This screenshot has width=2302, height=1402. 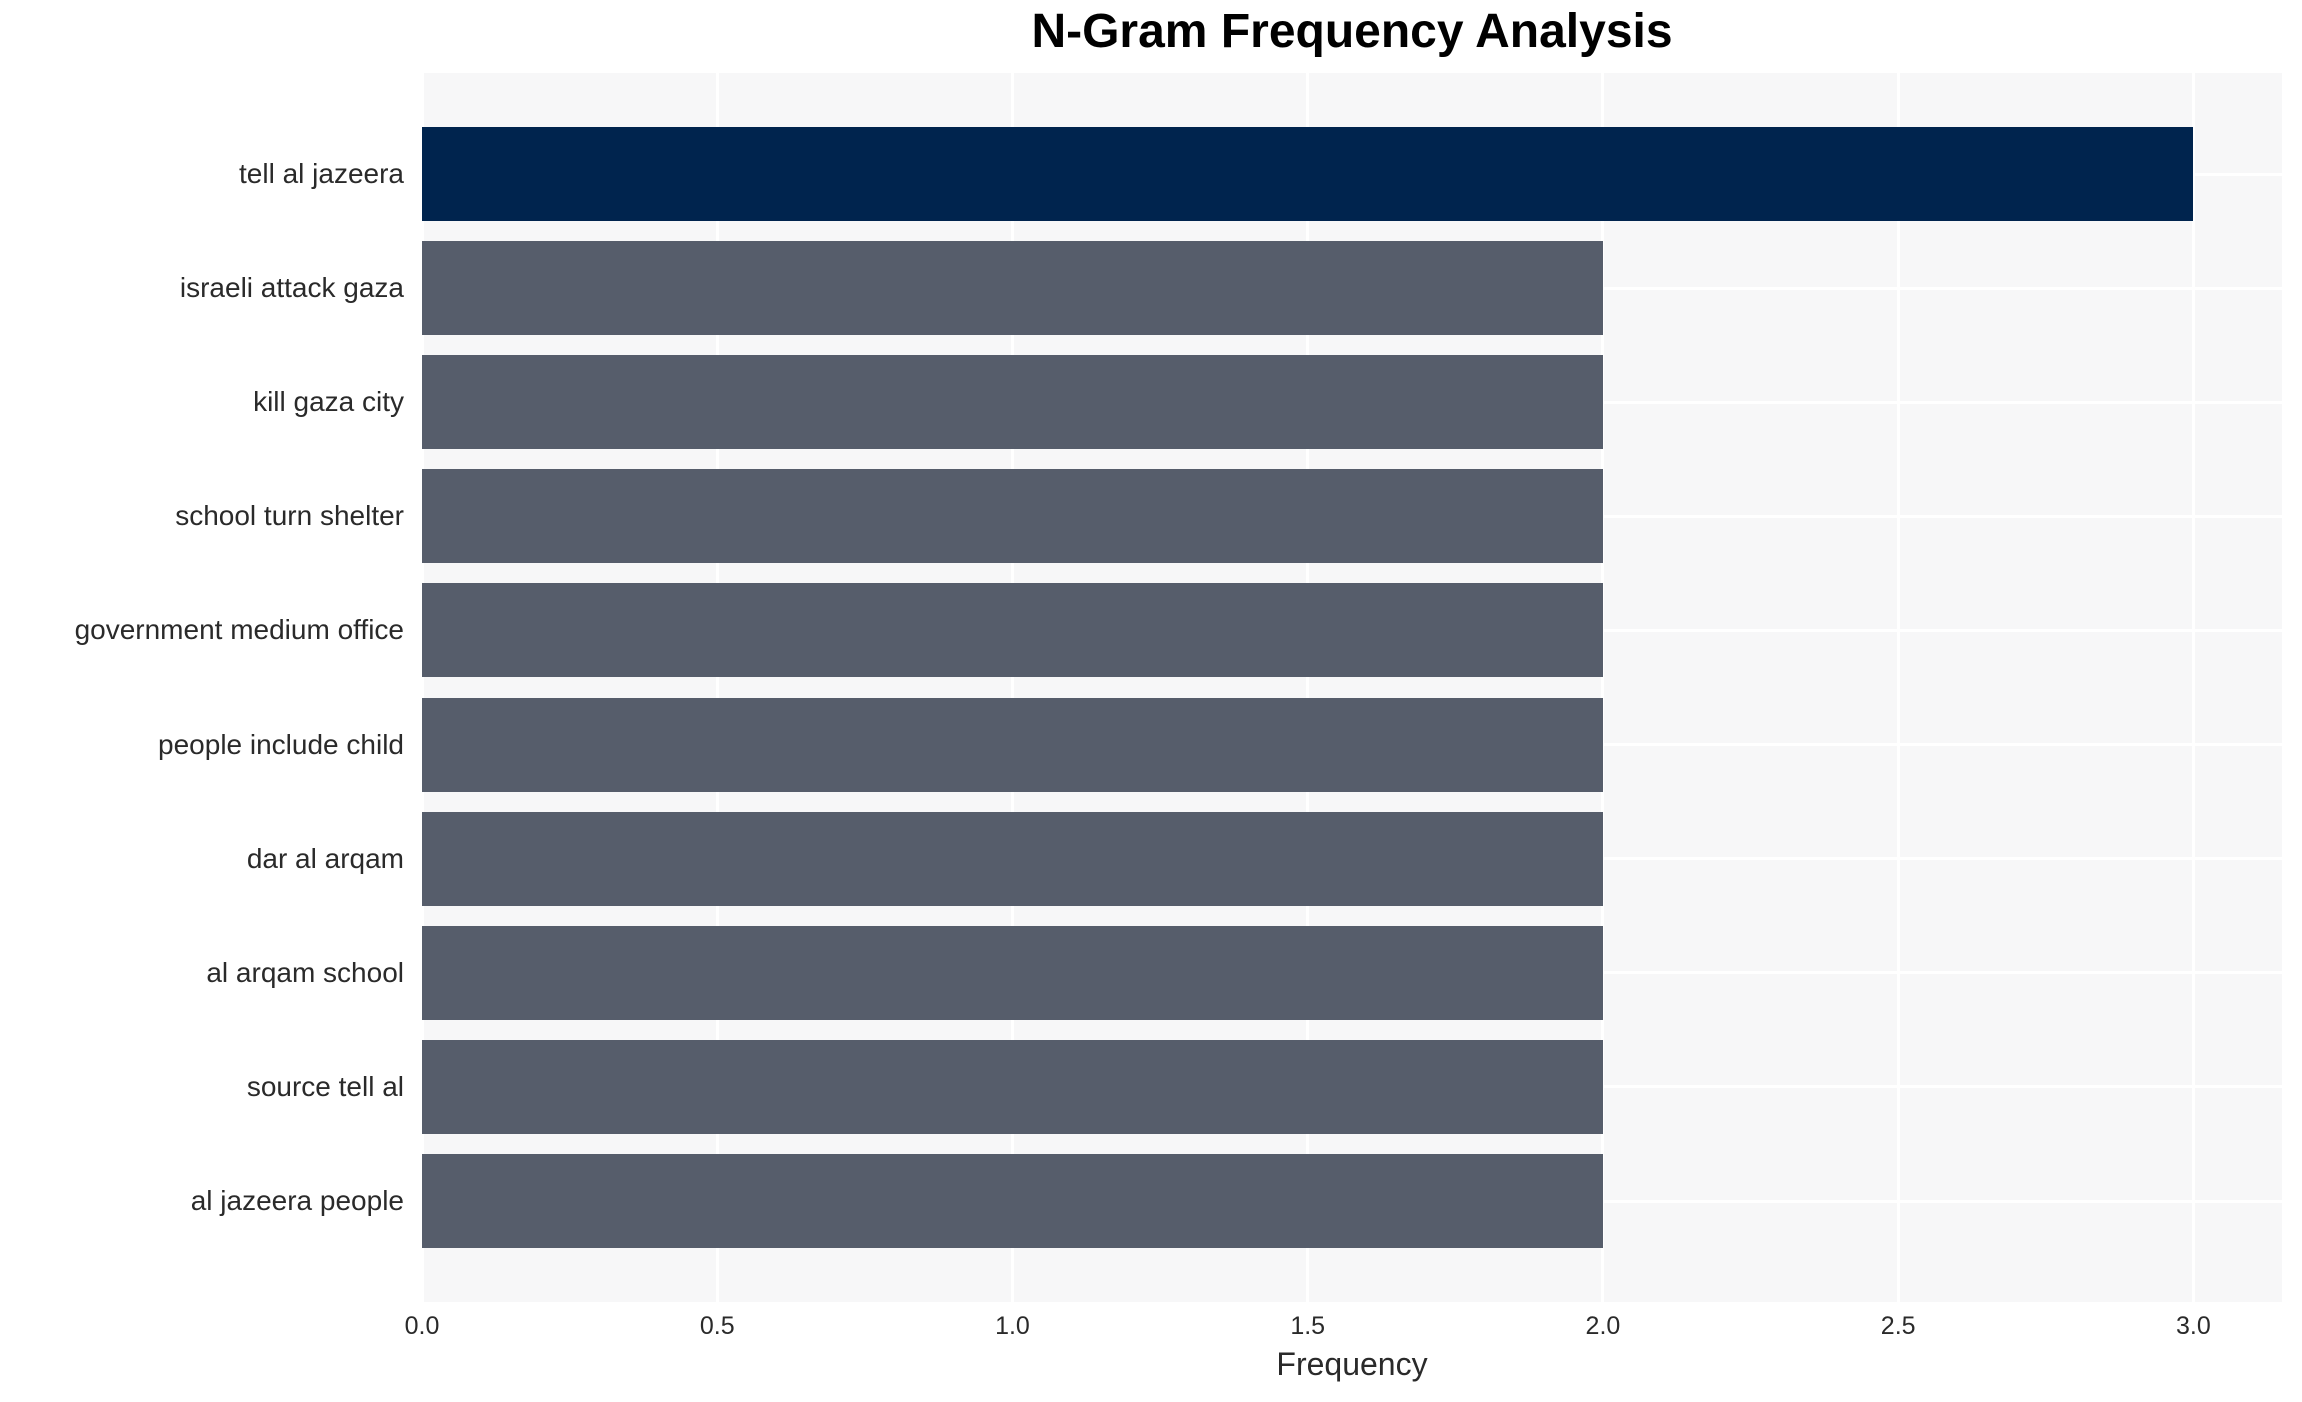 I want to click on x-tick-label: 0.5, so click(x=717, y=1326).